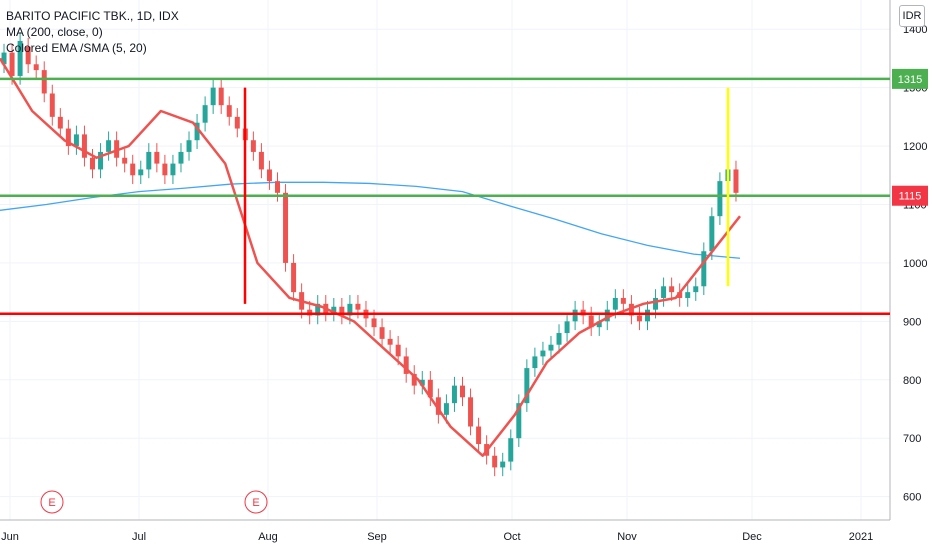 The height and width of the screenshot is (555, 932). Describe the element at coordinates (912, 439) in the screenshot. I see `y-tick-label: 700` at that location.